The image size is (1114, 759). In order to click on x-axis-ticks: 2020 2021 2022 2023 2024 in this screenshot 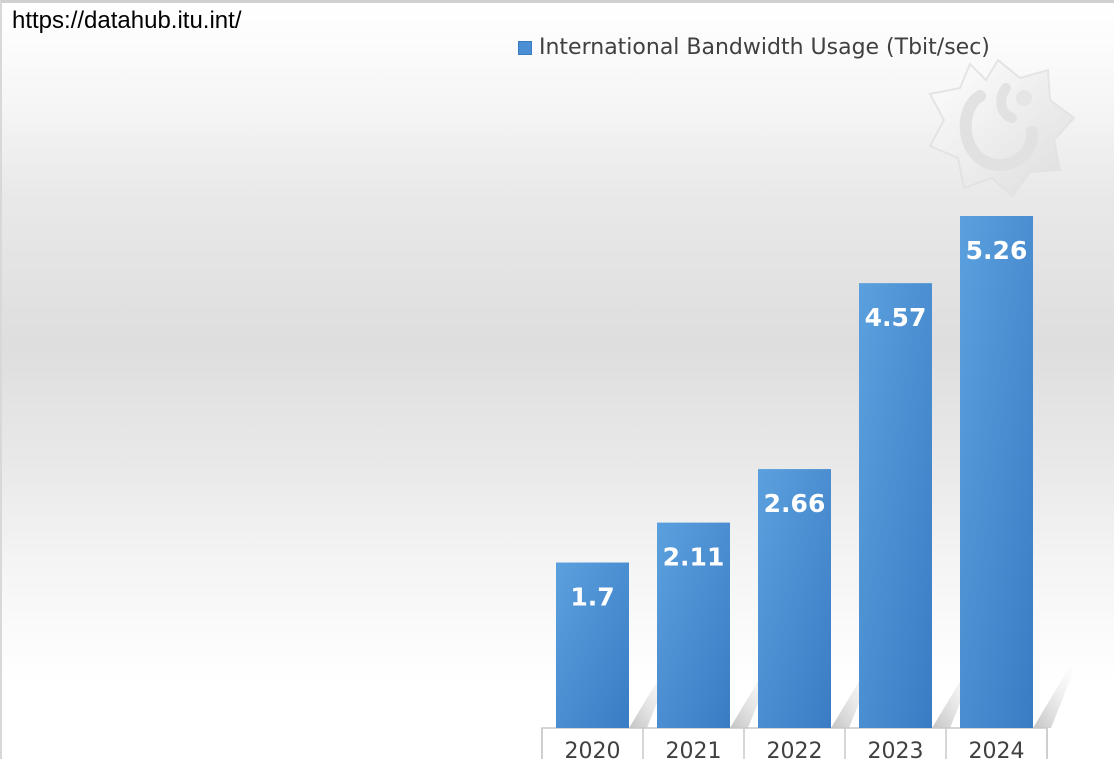, I will do `click(795, 749)`.